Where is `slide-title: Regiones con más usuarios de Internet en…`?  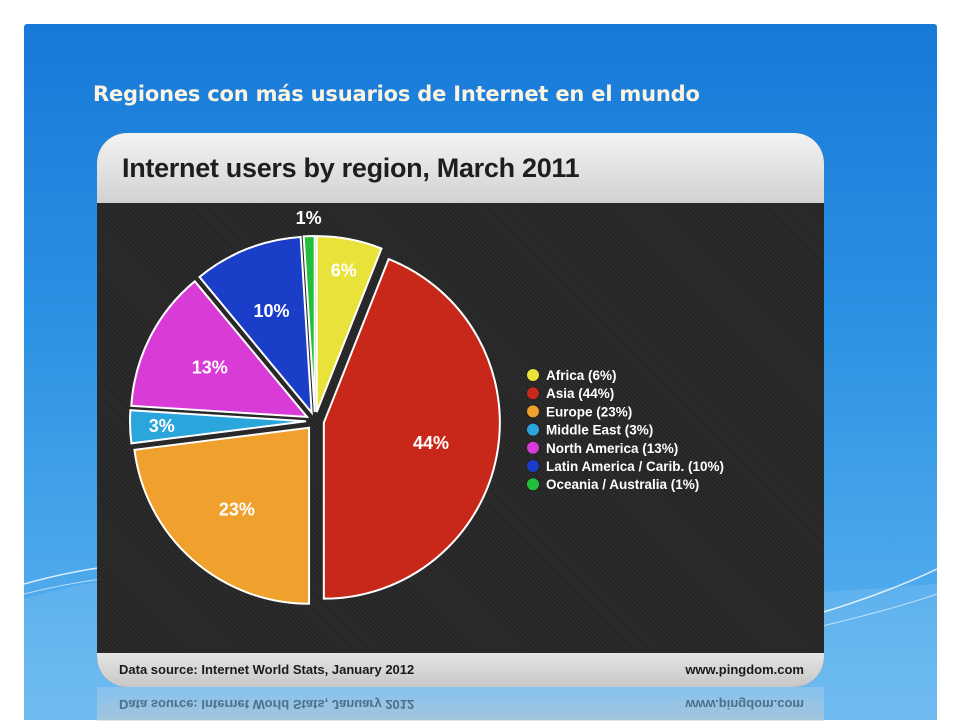 slide-title: Regiones con más usuarios de Internet en… is located at coordinates (396, 94).